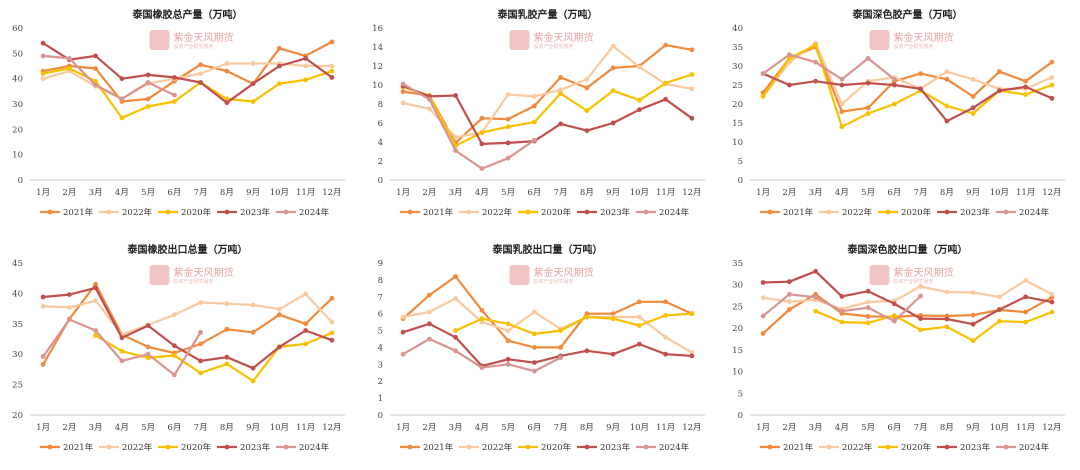 The height and width of the screenshot is (470, 1080). What do you see at coordinates (829, 67) in the screenshot?
I see `series-line-2024年` at bounding box center [829, 67].